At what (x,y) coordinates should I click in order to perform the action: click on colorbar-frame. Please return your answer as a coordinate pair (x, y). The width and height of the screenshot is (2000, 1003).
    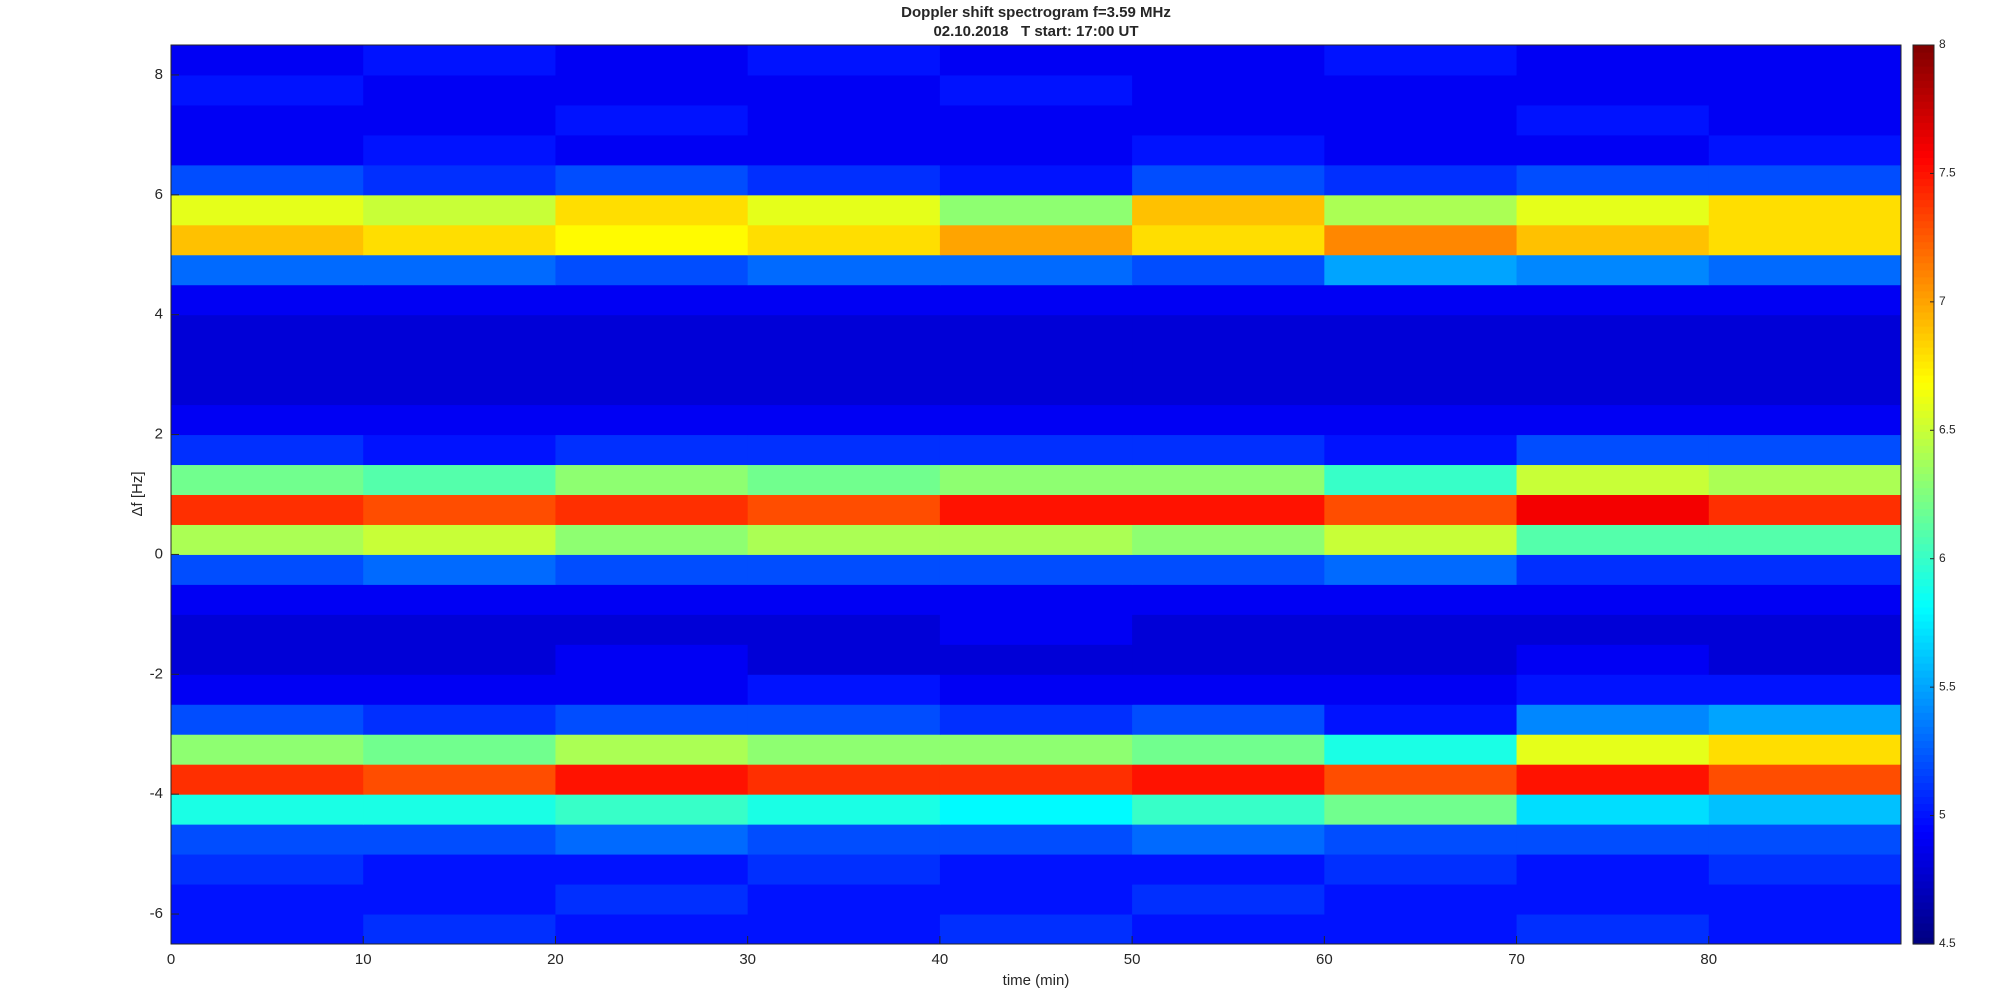
    Looking at the image, I should click on (1923, 494).